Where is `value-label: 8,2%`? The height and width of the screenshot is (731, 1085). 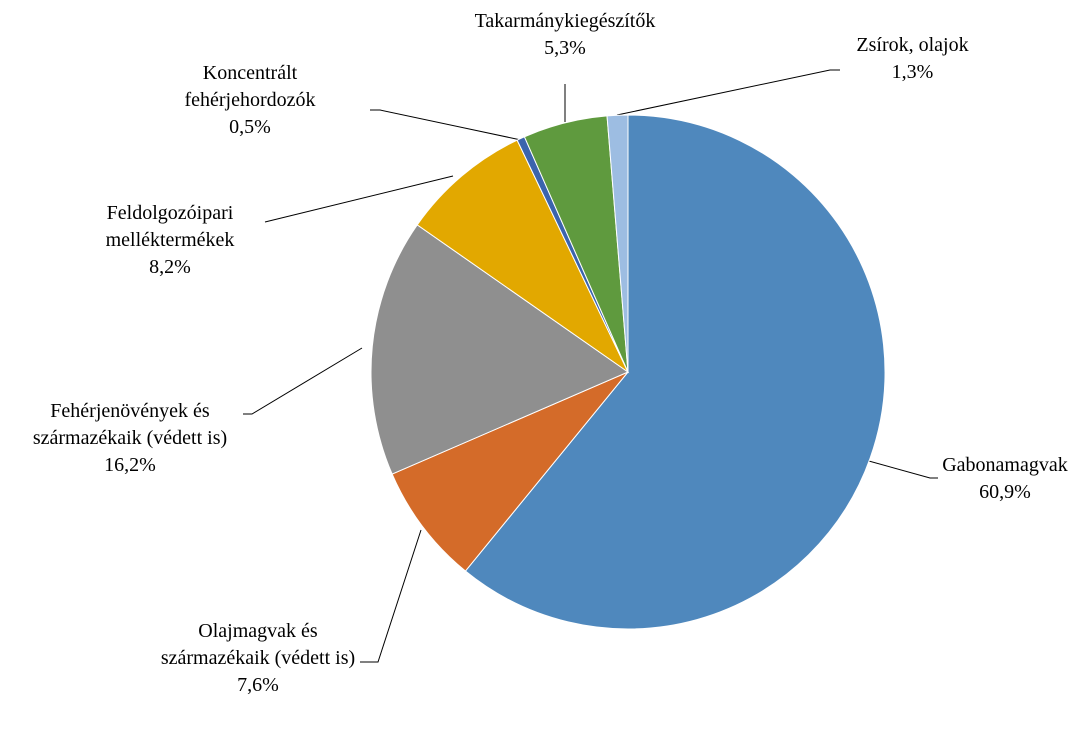
value-label: 8,2% is located at coordinates (170, 267).